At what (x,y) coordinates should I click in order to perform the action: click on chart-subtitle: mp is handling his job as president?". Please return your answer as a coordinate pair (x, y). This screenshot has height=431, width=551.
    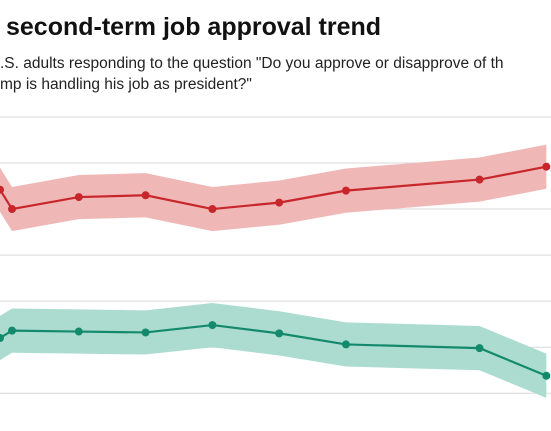
    Looking at the image, I should click on (126, 84).